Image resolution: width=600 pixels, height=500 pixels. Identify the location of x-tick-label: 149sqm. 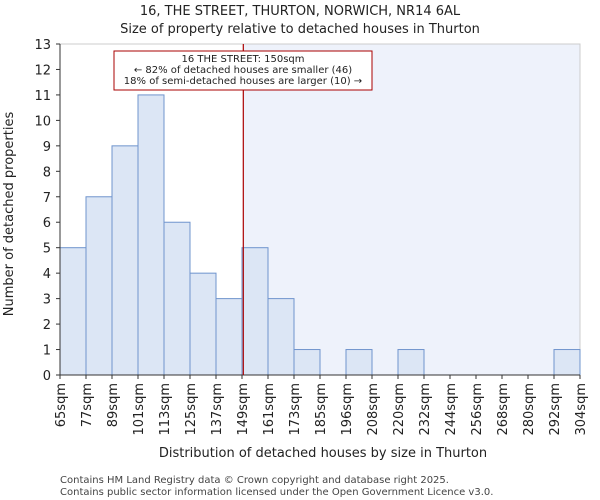
(243, 409).